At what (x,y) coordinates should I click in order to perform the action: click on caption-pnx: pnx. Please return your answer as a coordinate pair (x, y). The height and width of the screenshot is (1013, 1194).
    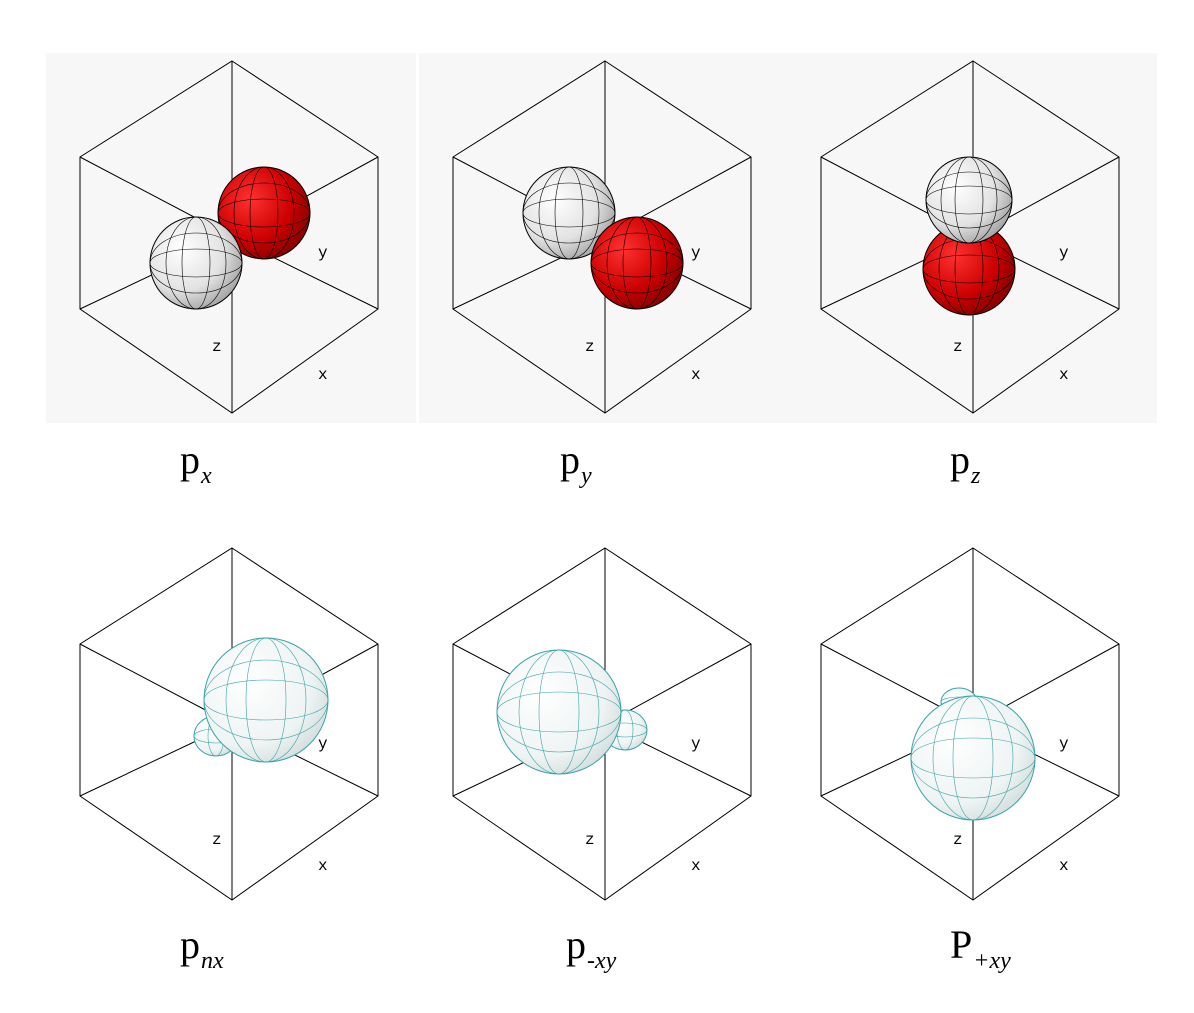
    Looking at the image, I should click on (202, 948).